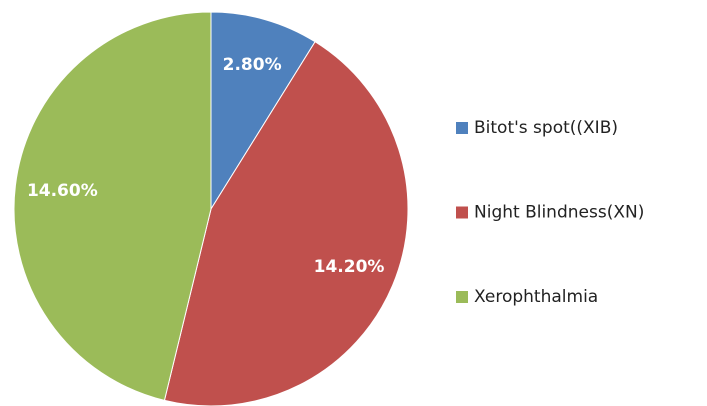 The width and height of the screenshot is (707, 406). What do you see at coordinates (546, 128) in the screenshot?
I see `legend-label: Bitot's spot((XIB)` at bounding box center [546, 128].